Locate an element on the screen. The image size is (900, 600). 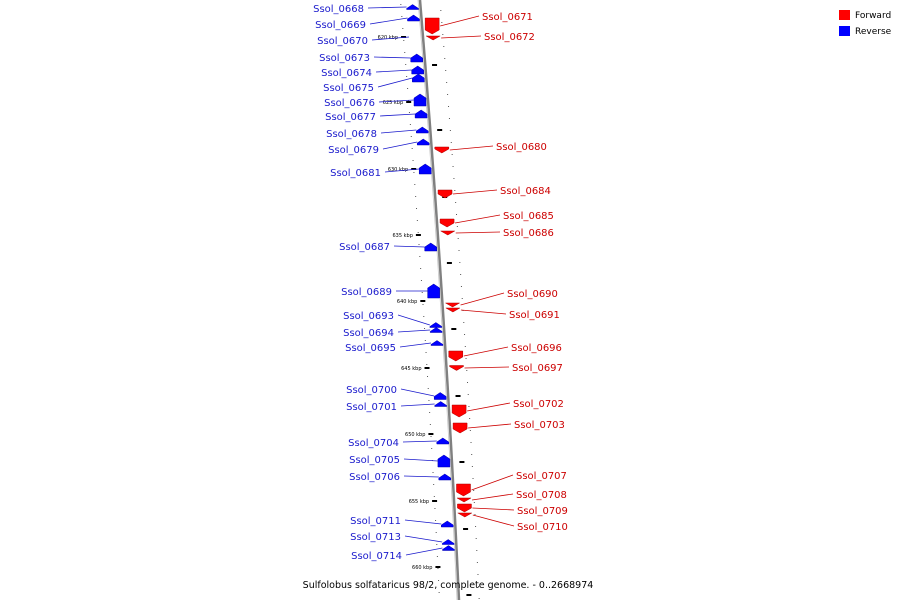
forward-gene-label: Ssol_0707 is located at coordinates (541, 476).